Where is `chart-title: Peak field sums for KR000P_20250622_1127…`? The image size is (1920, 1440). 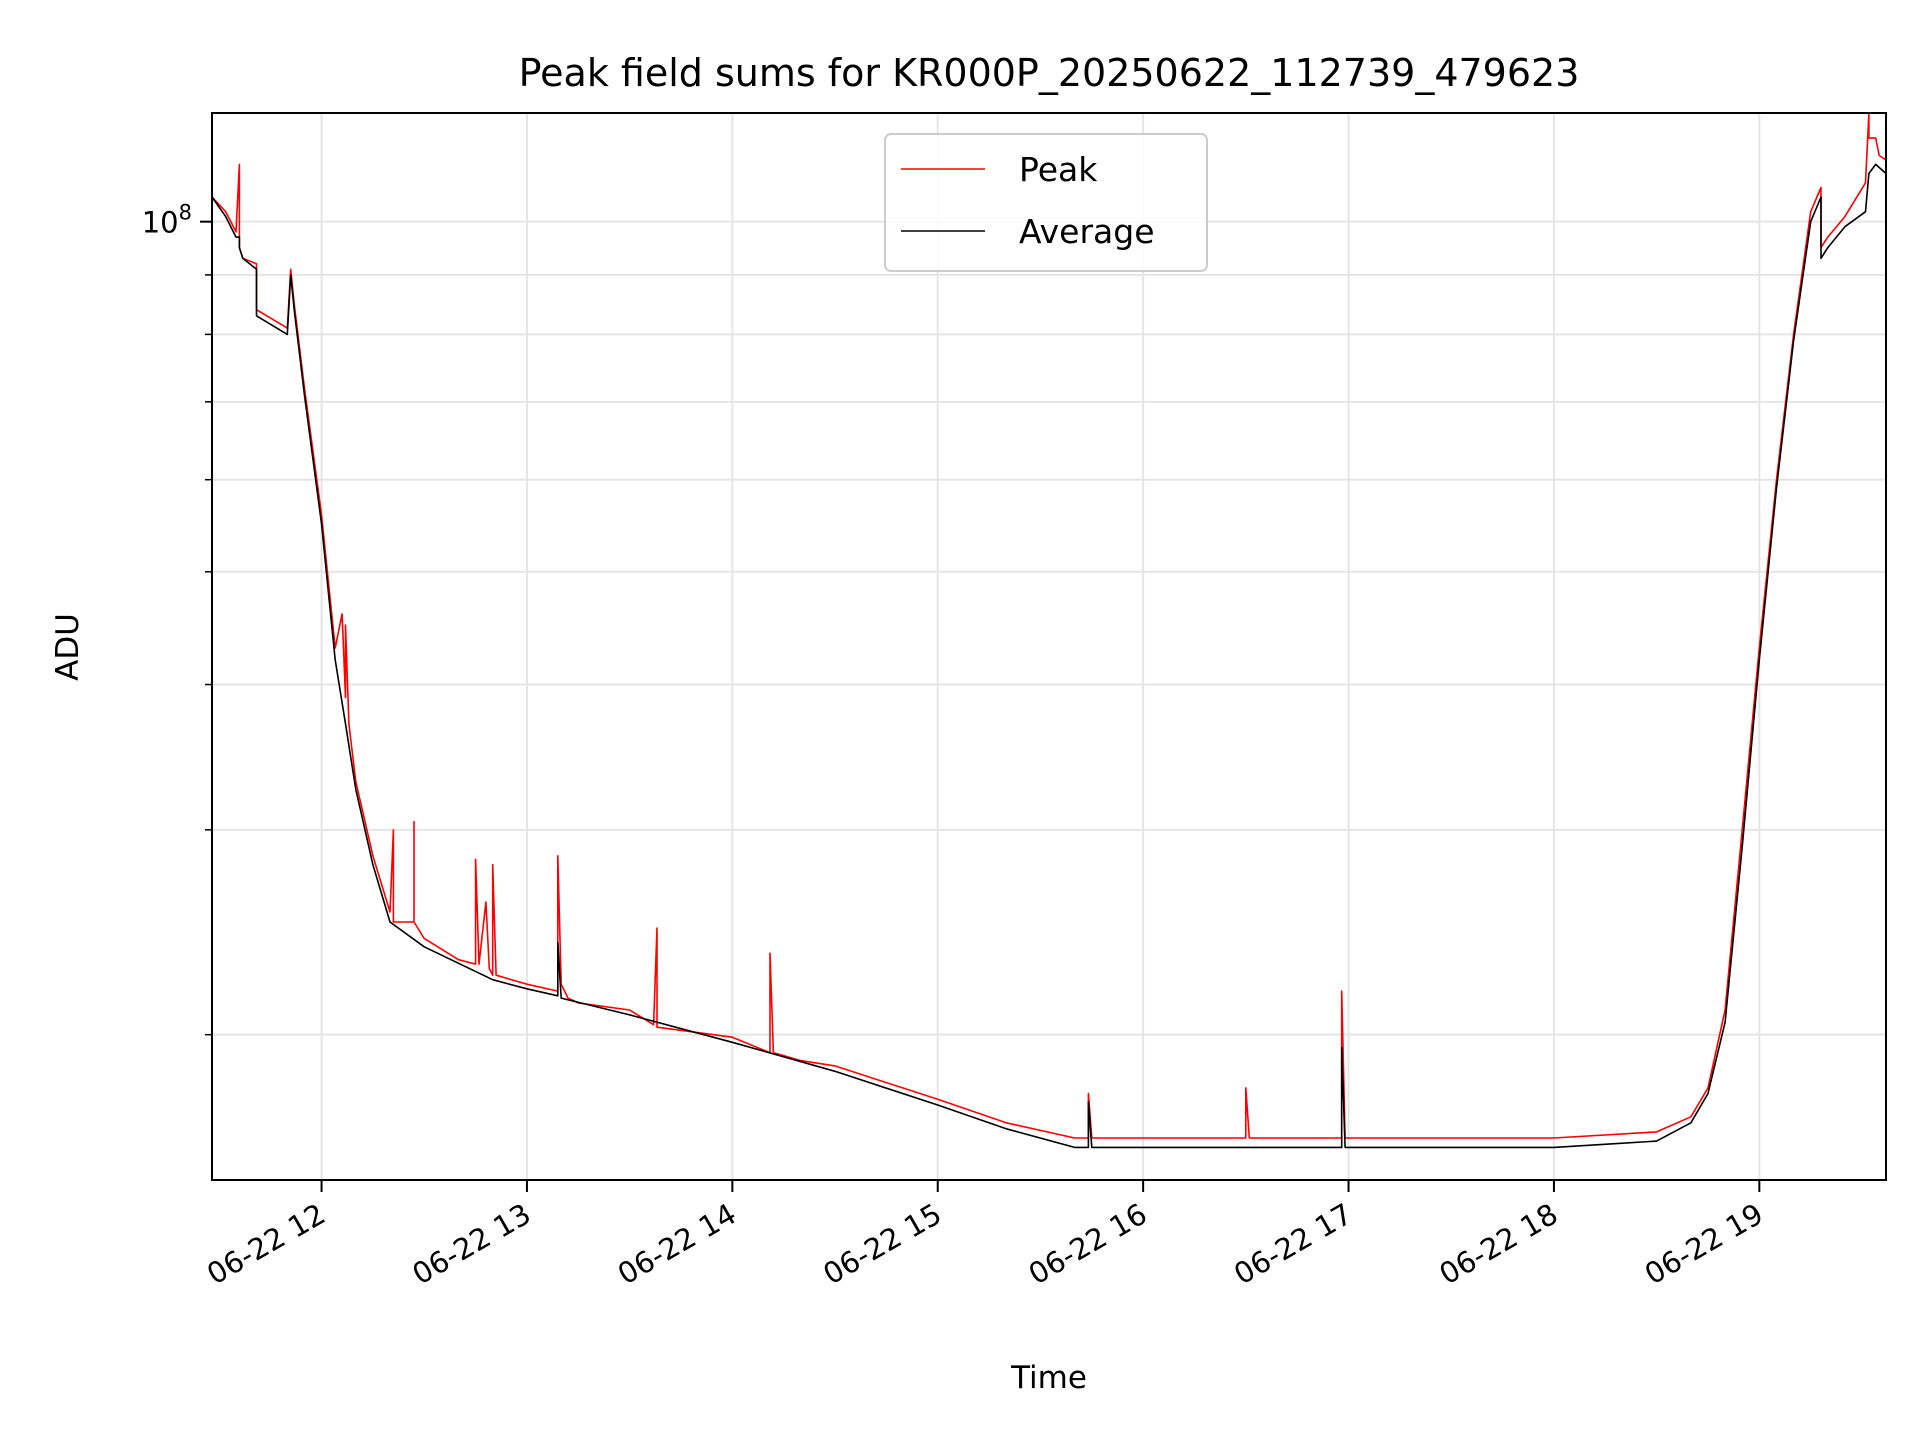 chart-title: Peak field sums for KR000P_20250622_1127… is located at coordinates (1049, 73).